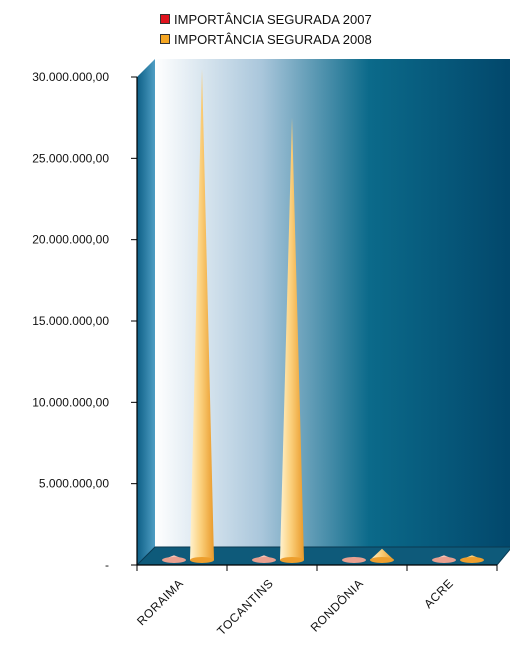 This screenshot has width=510, height=647. Describe the element at coordinates (70, 402) in the screenshot. I see `y-tick-label: 10.000.000,00` at that location.